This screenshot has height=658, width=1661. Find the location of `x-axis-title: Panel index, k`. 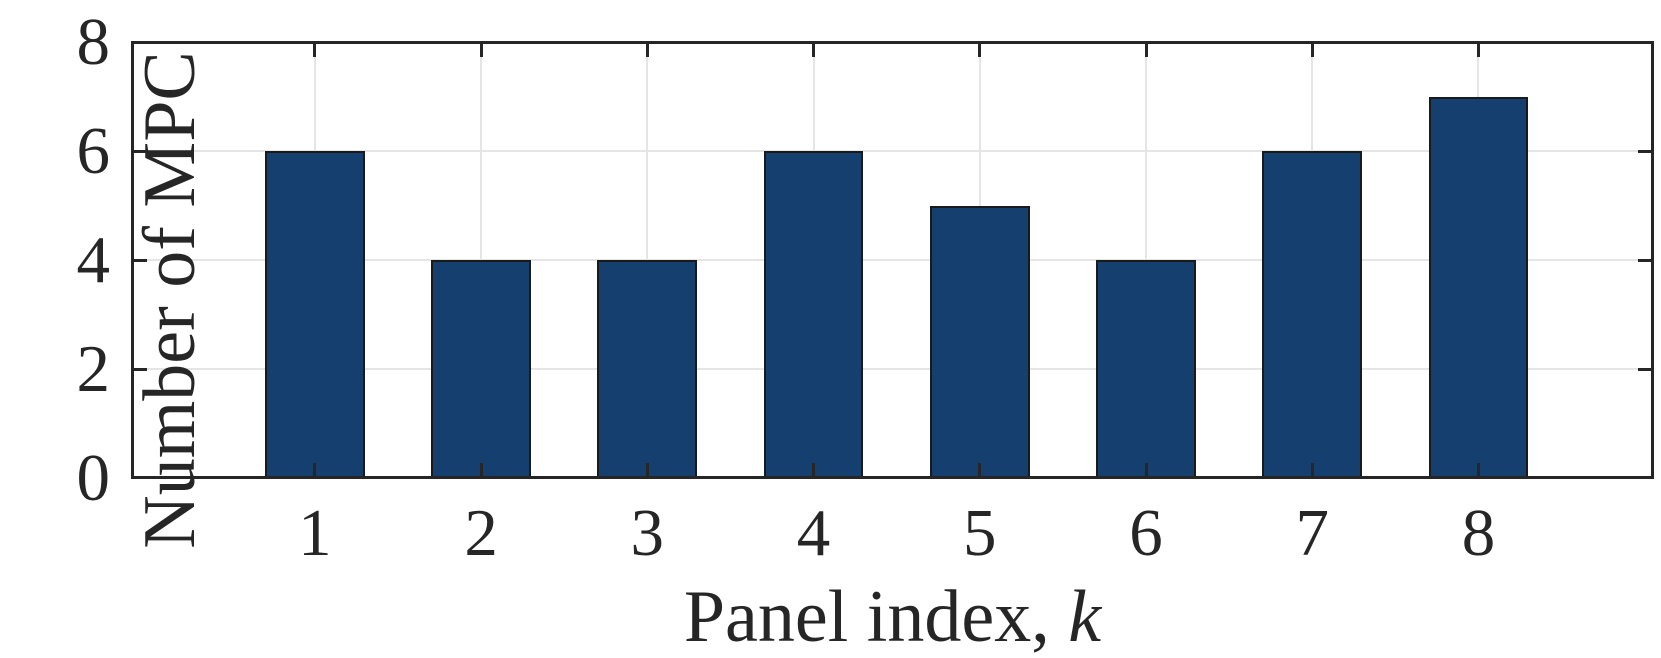

x-axis-title: Panel index, k is located at coordinates (892, 617).